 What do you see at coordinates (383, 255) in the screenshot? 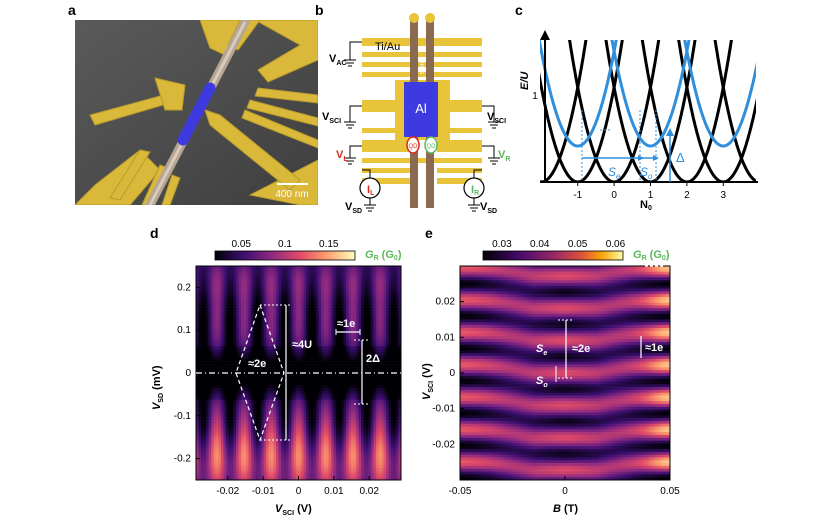
I see `d-colorbar-label: GR (G0)` at bounding box center [383, 255].